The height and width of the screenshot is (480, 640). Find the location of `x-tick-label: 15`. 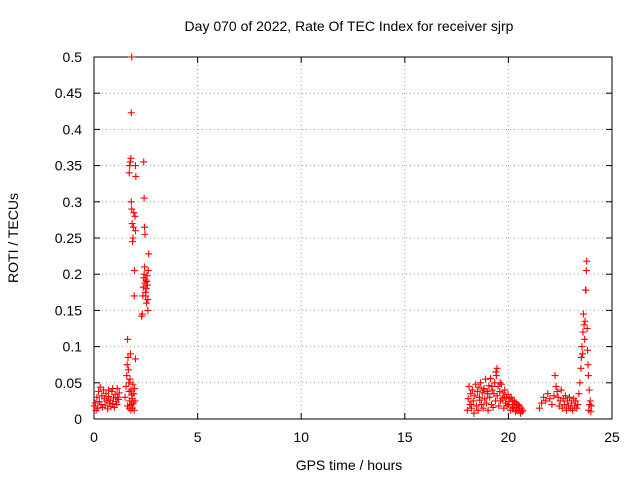

x-tick-label: 15 is located at coordinates (405, 437).